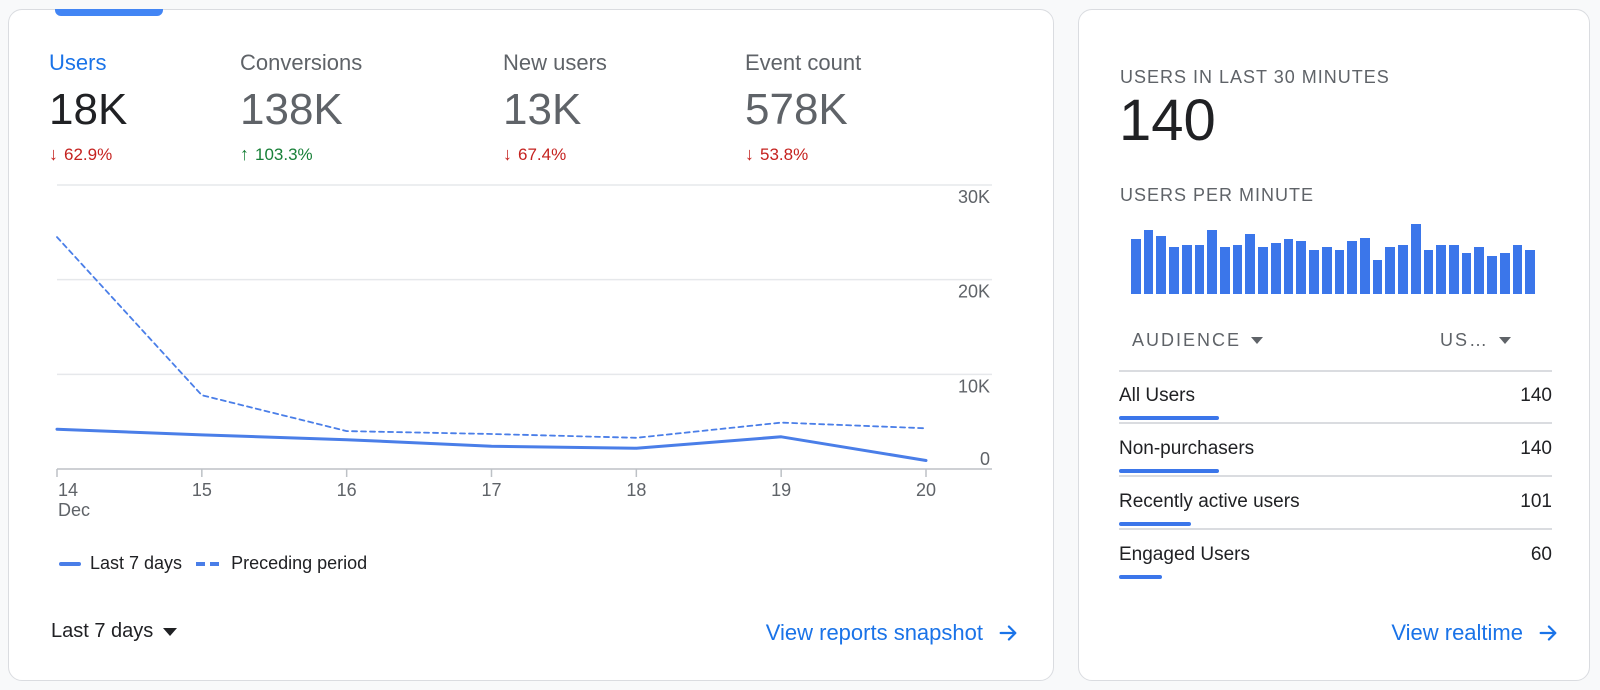 Image resolution: width=1600 pixels, height=690 pixels. Describe the element at coordinates (301, 62) in the screenshot. I see `metric-label: Conversions` at that location.